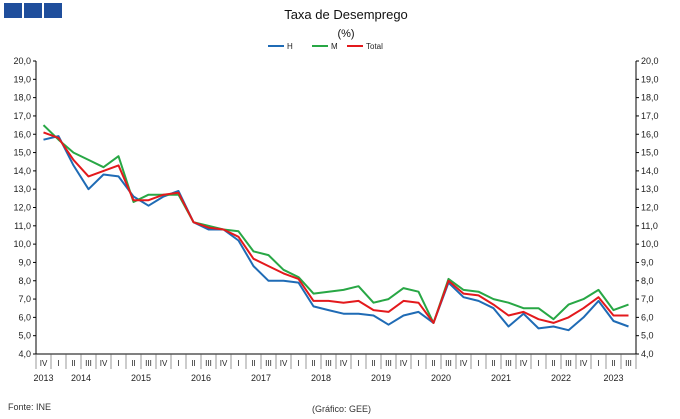 This screenshot has height=419, width=680. What do you see at coordinates (650, 116) in the screenshot?
I see `y-tick-label-right: 17,0` at bounding box center [650, 116].